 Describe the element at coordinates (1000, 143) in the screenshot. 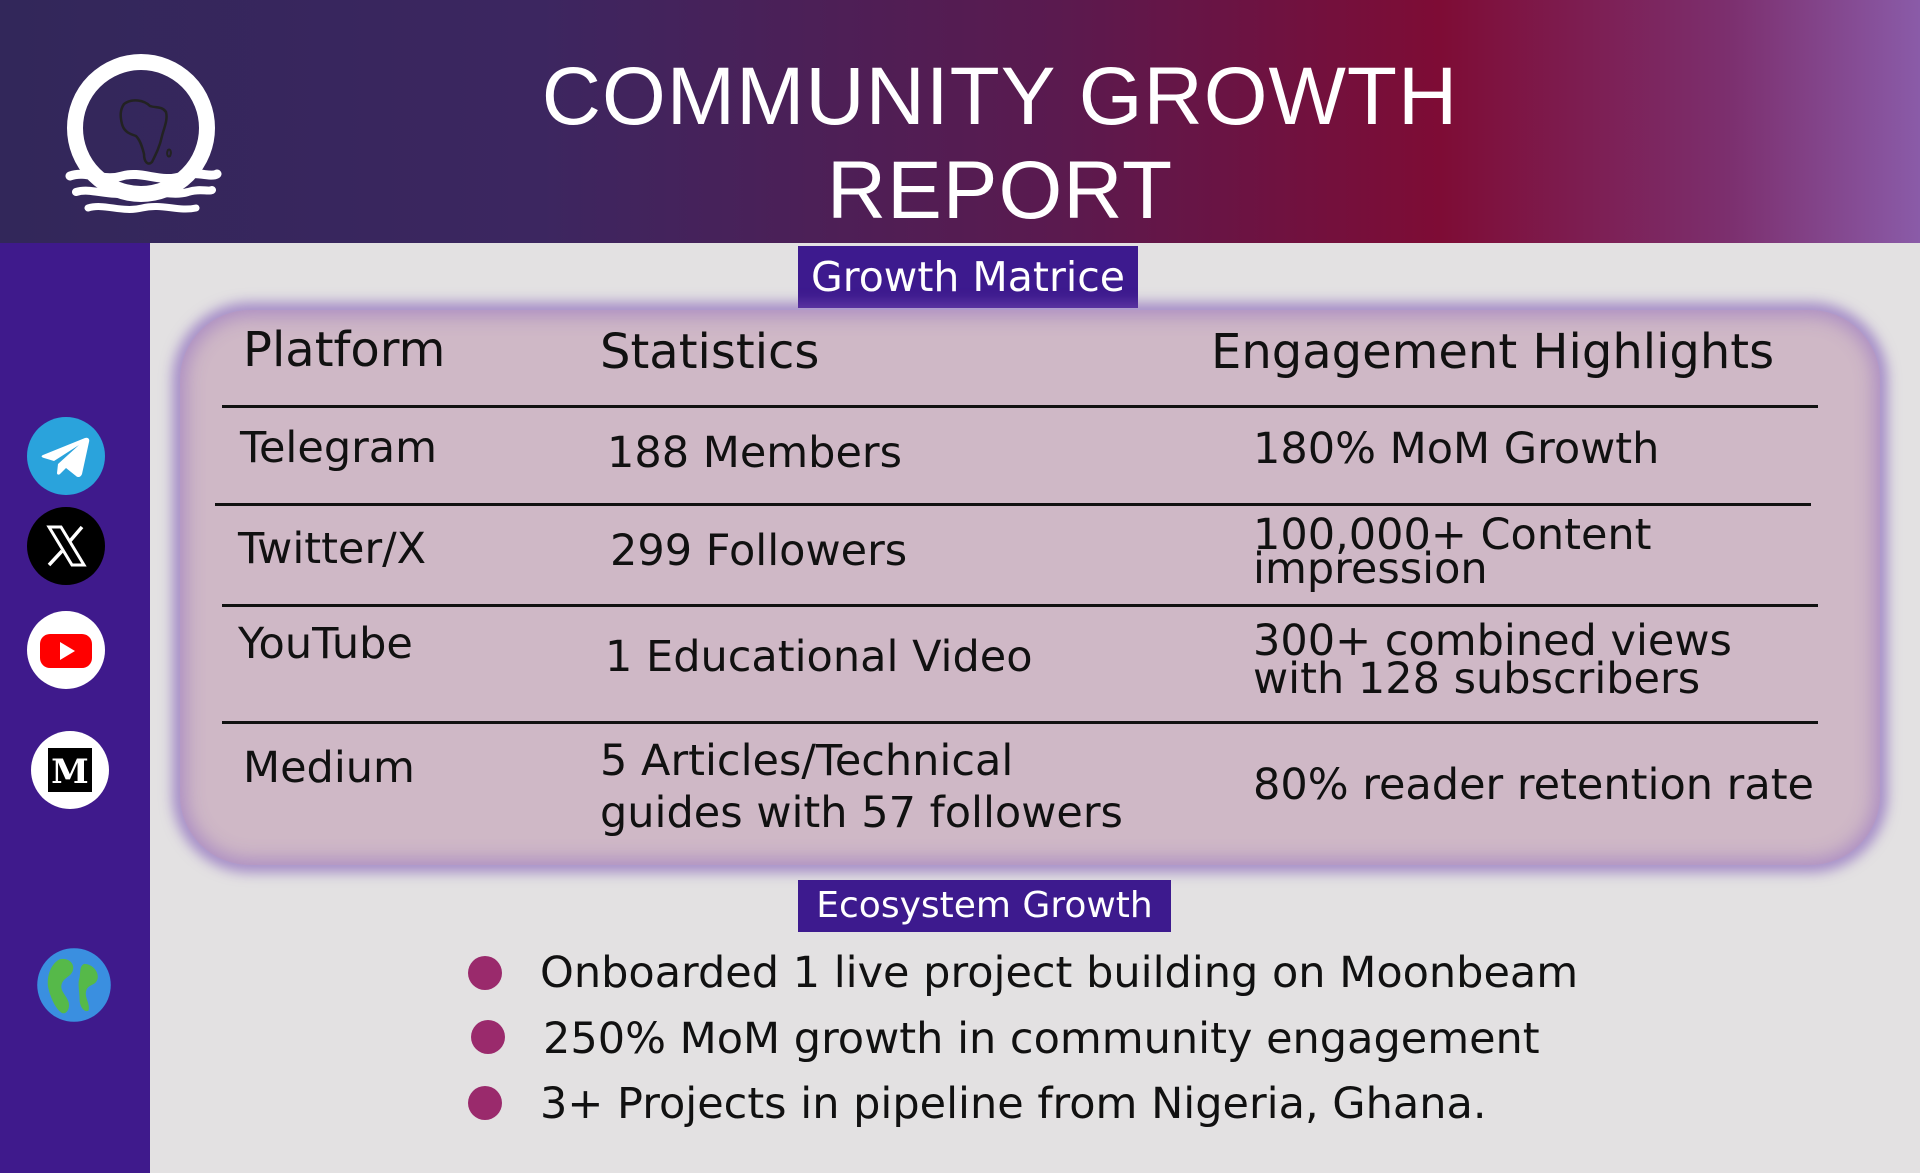

I see `report-title: COMMUNITY GROWTH REPORT` at that location.